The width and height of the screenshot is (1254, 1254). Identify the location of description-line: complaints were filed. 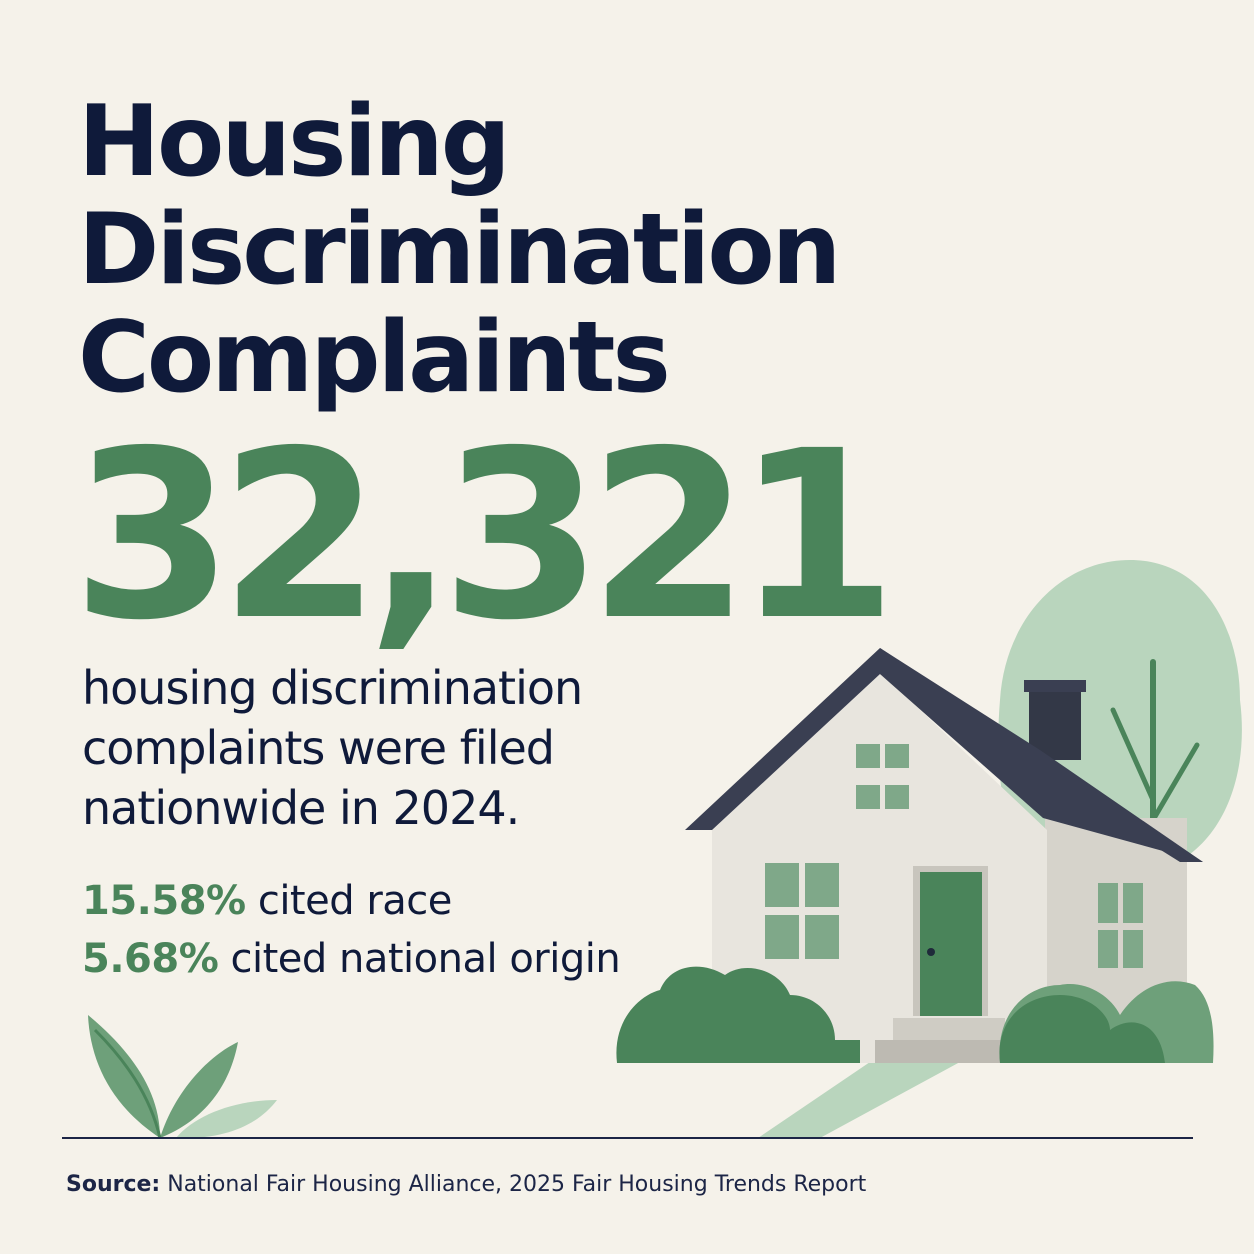
(318, 748).